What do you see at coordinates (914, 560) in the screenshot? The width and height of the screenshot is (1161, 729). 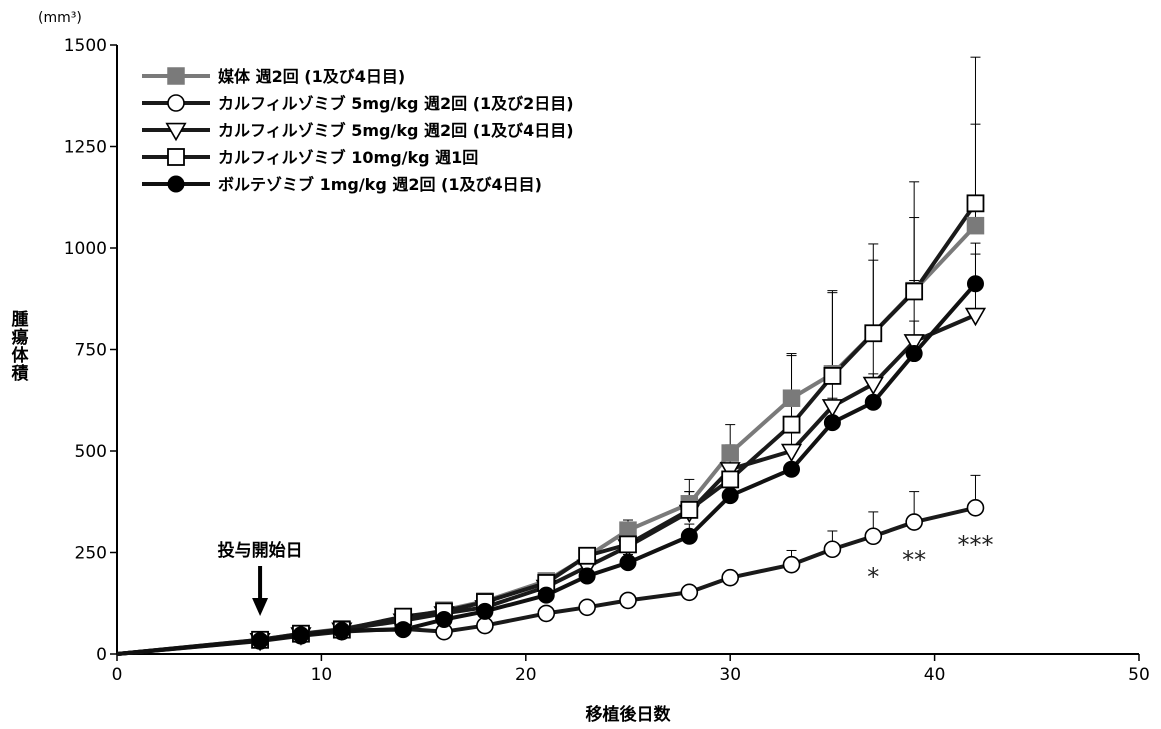 I see `significance-mark: **` at bounding box center [914, 560].